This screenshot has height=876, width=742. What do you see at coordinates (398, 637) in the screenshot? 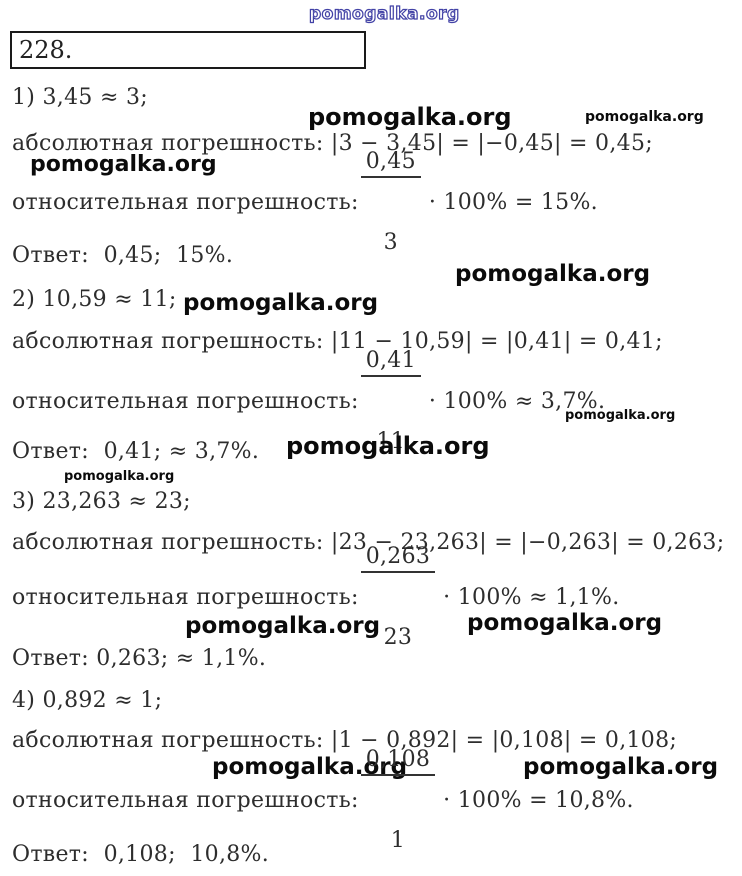
I see `fraction-denominator: 23` at bounding box center [398, 637].